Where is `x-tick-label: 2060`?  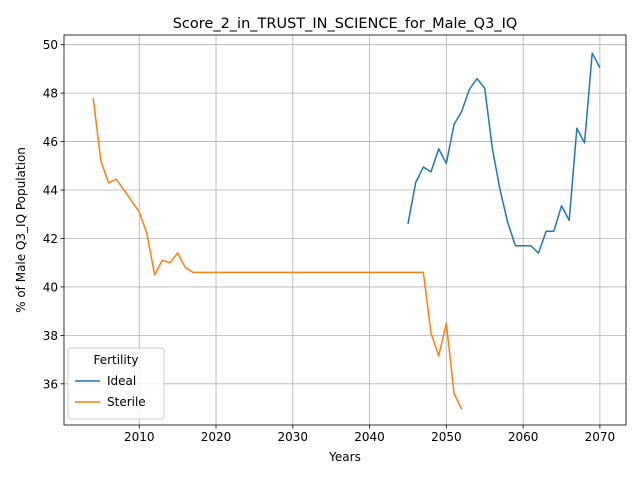
x-tick-label: 2060 is located at coordinates (523, 437).